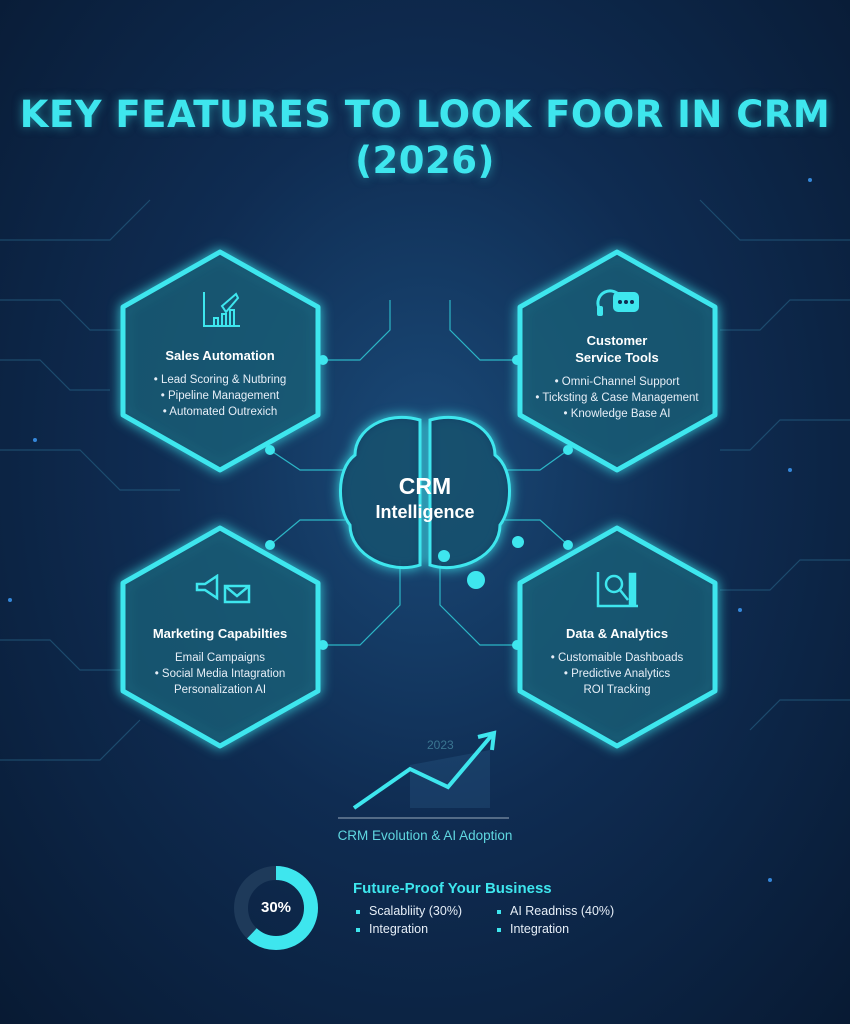 The height and width of the screenshot is (1024, 850). I want to click on center-label: CRM Intelligence, so click(425, 499).